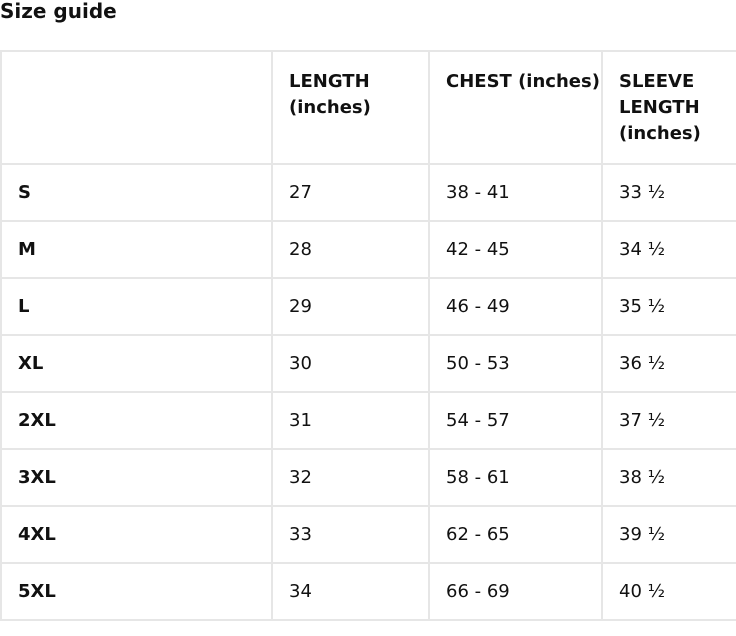 The height and width of the screenshot is (636, 736). I want to click on table-row: L 29 46 - 49 35 ½, so click(368, 306).